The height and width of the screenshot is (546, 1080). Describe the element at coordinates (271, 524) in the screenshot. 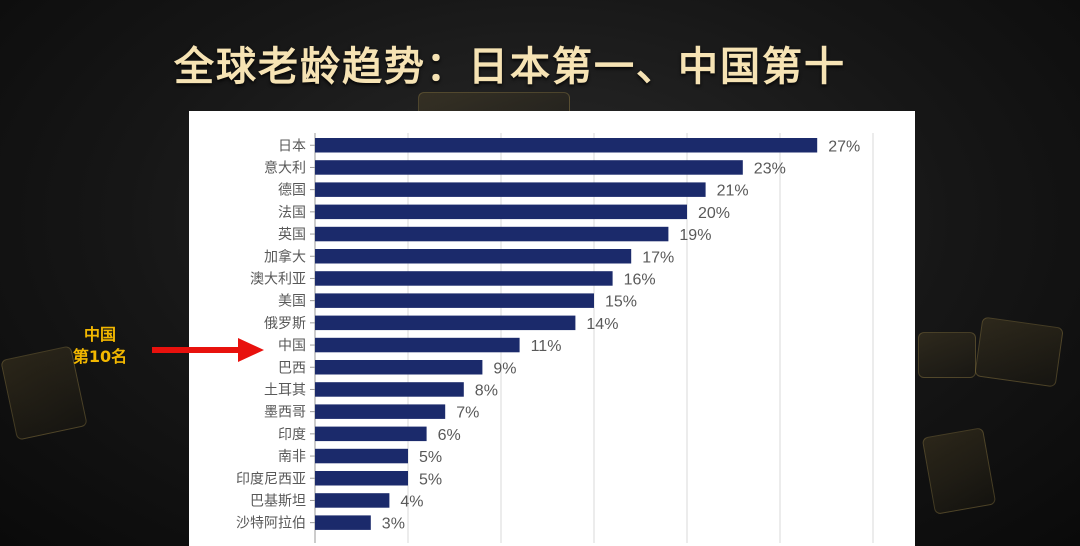

I see `category-label: 沙特阿拉伯` at that location.